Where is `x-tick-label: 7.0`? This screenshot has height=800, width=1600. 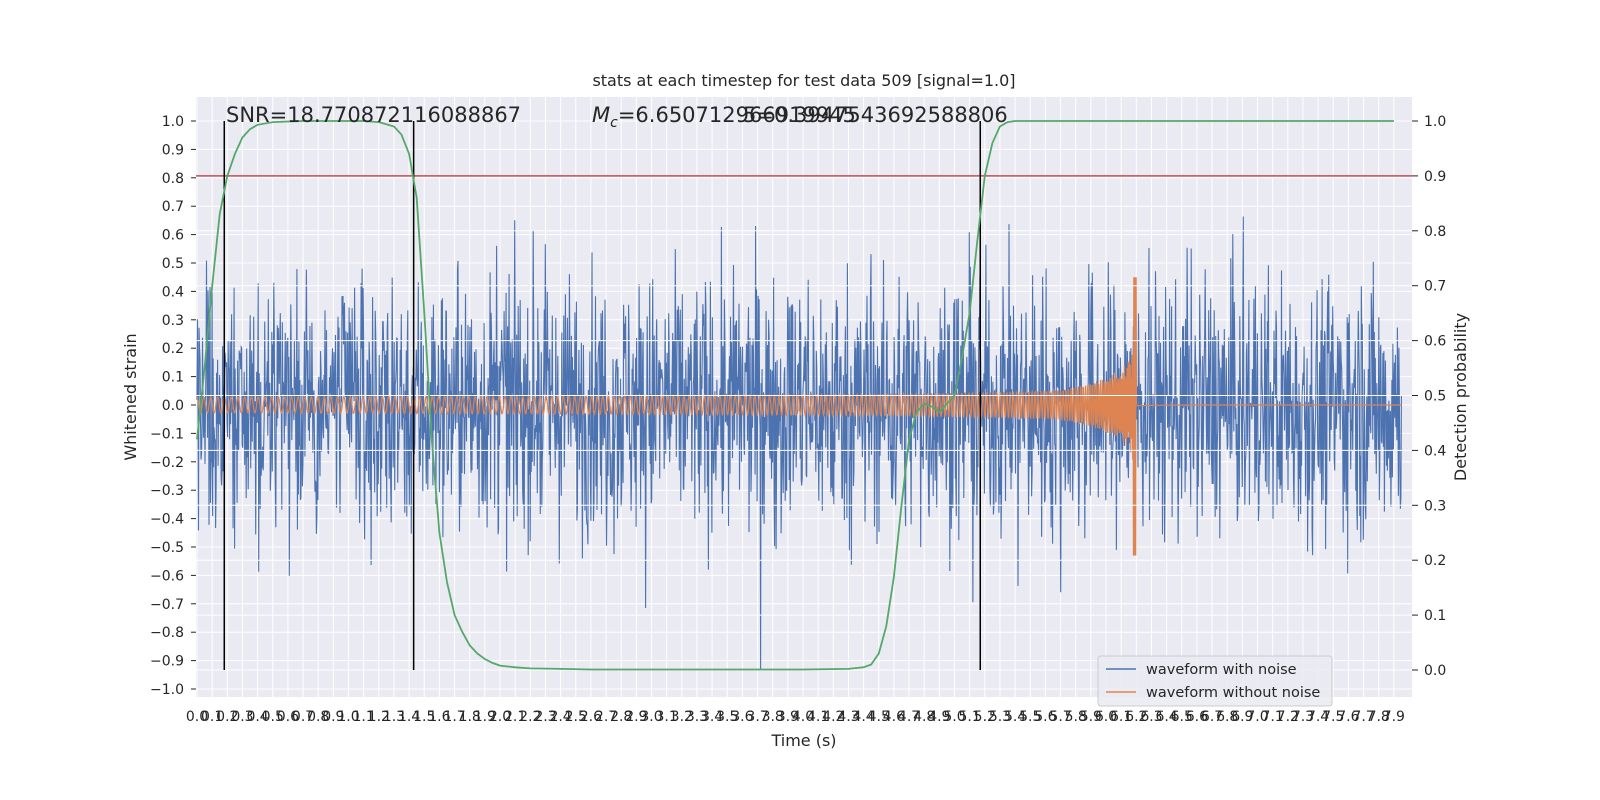 x-tick-label: 7.0 is located at coordinates (1257, 717).